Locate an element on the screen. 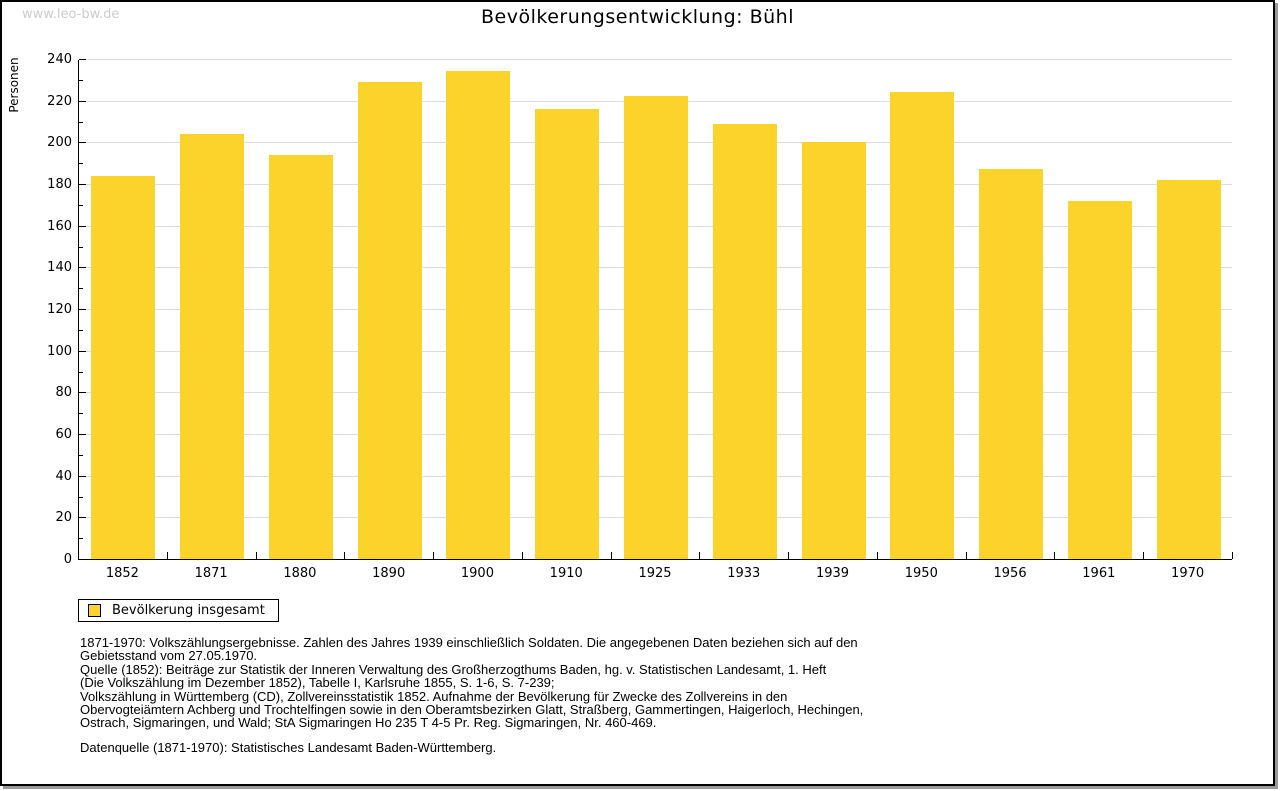 The width and height of the screenshot is (1280, 791). y-tick-label: 60 is located at coordinates (63, 434).